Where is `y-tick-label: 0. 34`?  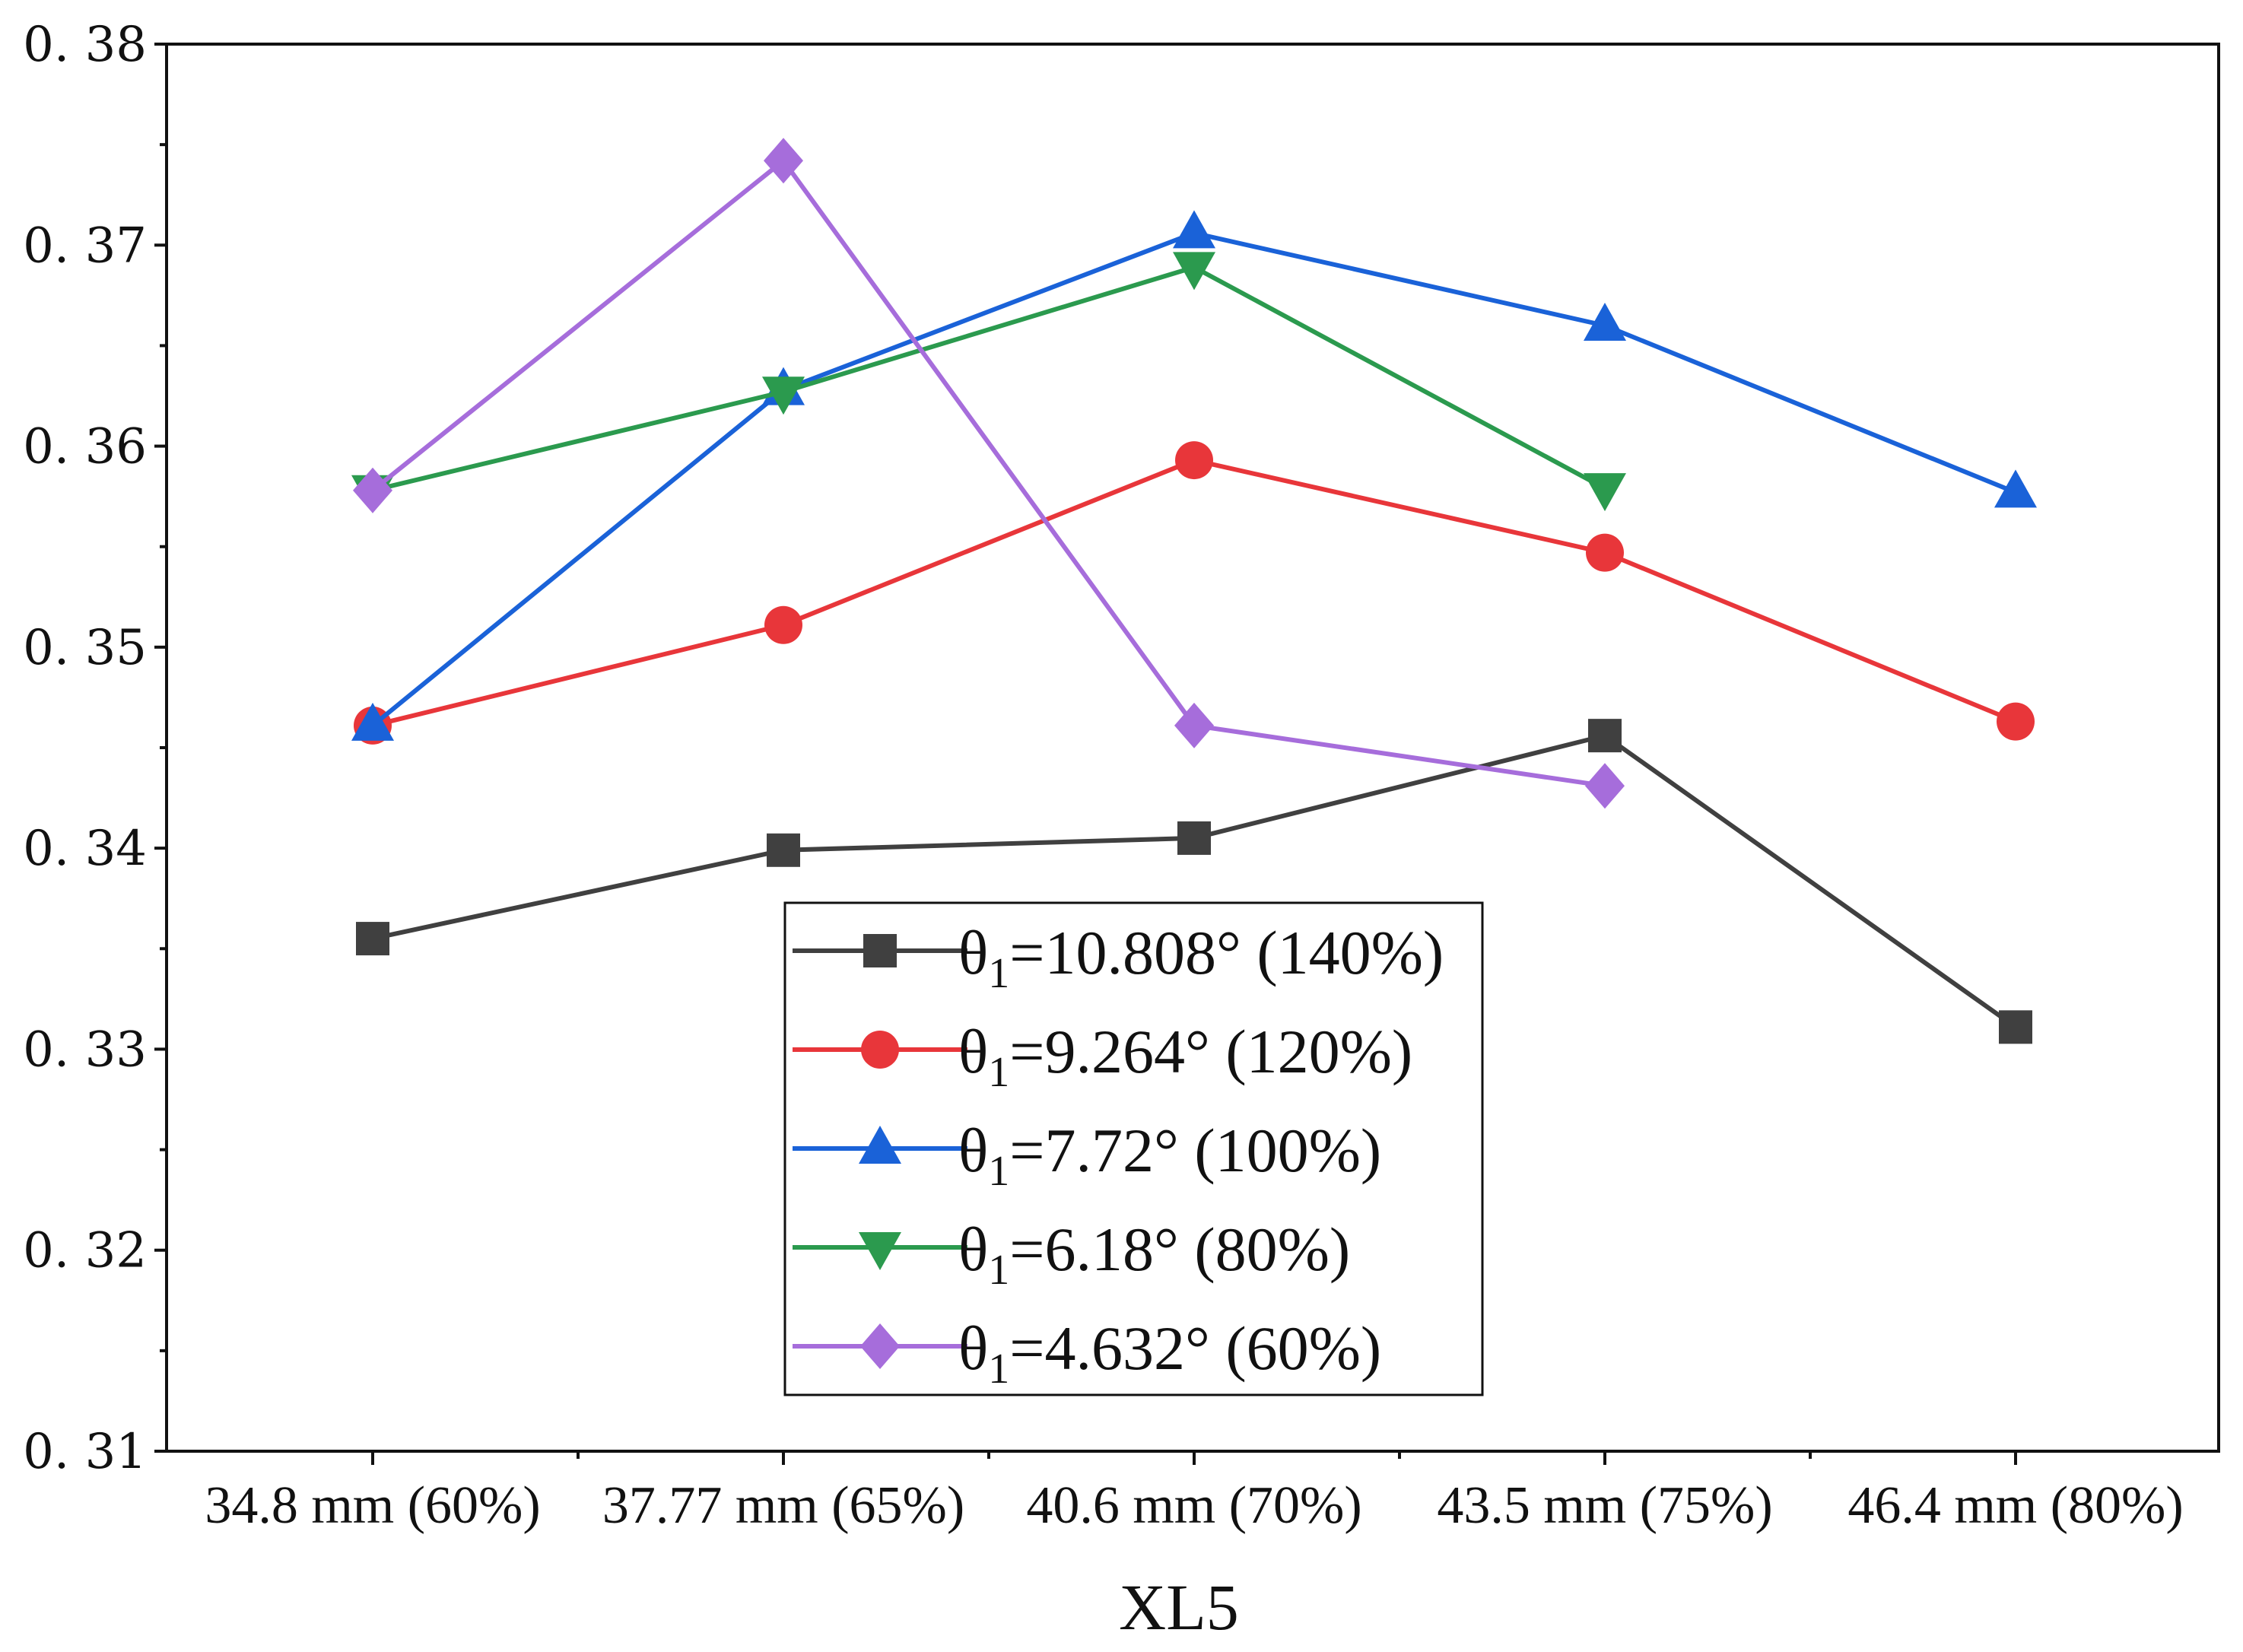 y-tick-label: 0. 34 is located at coordinates (85, 849).